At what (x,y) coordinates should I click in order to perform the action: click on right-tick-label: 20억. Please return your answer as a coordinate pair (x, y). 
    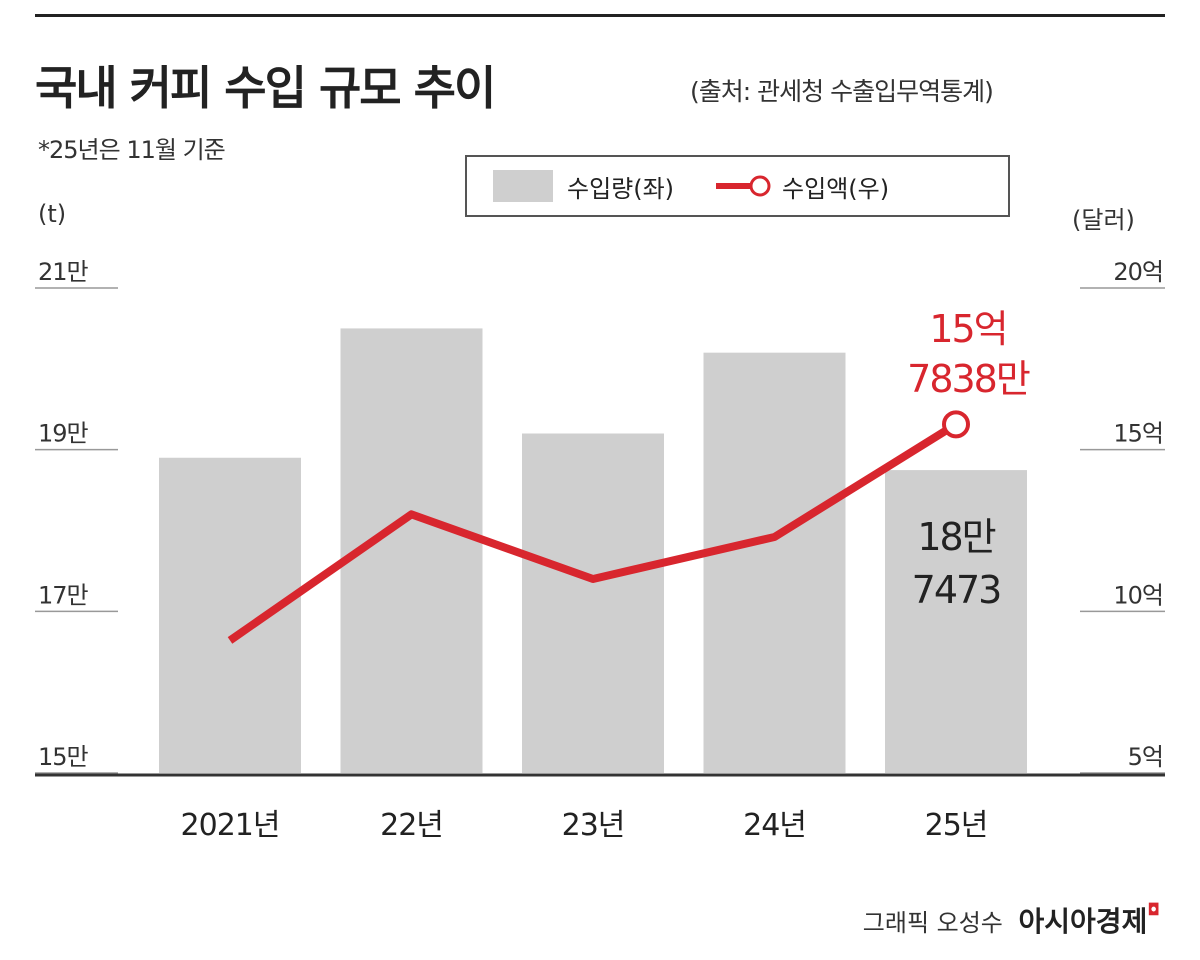
    Looking at the image, I should click on (1138, 272).